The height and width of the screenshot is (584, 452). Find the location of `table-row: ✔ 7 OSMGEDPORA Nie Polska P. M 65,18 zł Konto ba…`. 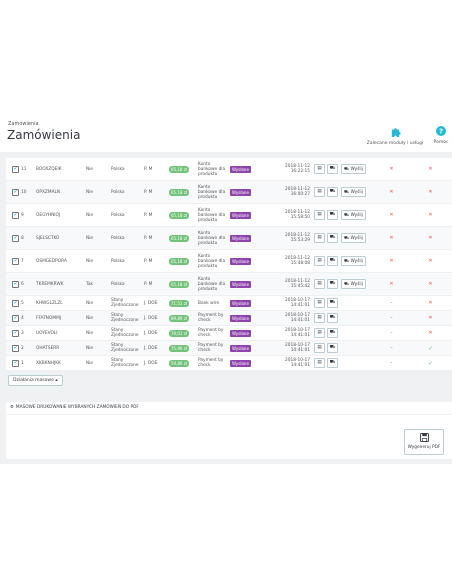

table-row: ✔ 7 OSMGEDPORA Nie Polska P. M 65,18 zł Konto ba… is located at coordinates (229, 261).